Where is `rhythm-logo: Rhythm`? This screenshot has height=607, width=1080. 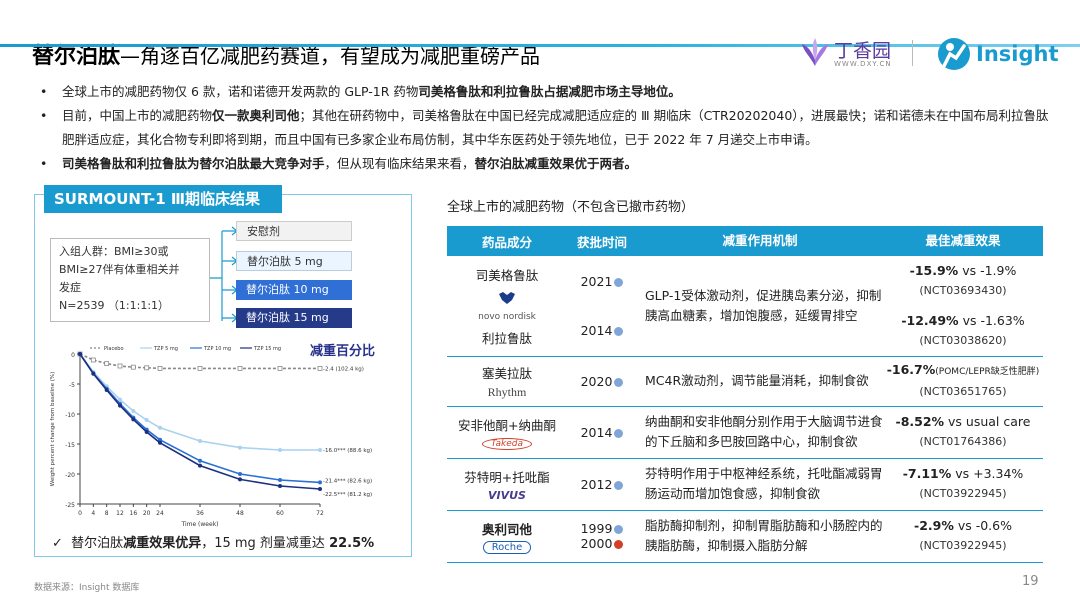 rhythm-logo: Rhythm is located at coordinates (507, 391).